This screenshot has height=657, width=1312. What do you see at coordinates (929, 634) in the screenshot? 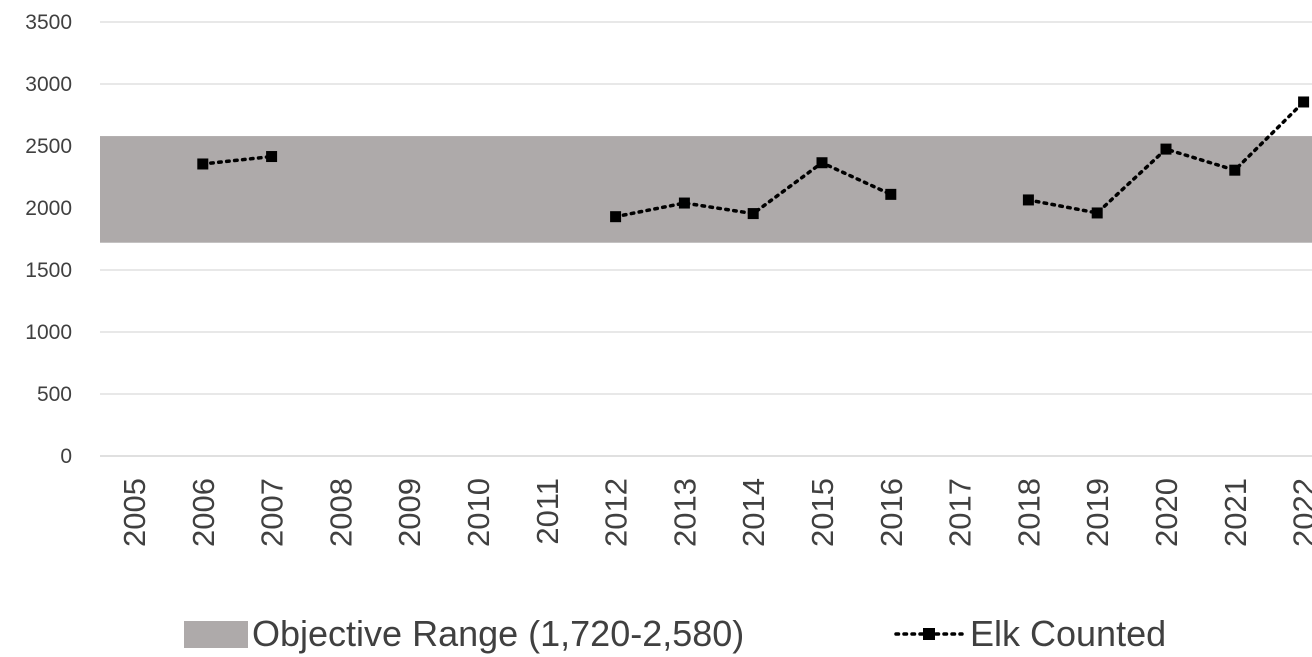
I see `legend-series-marker` at bounding box center [929, 634].